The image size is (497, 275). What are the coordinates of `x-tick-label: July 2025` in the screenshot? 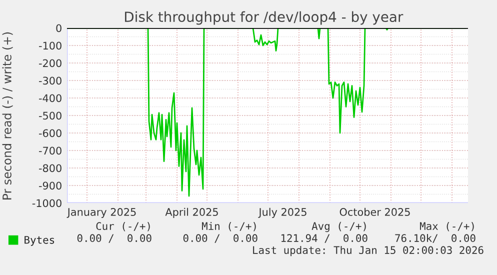 It's located at (282, 213).